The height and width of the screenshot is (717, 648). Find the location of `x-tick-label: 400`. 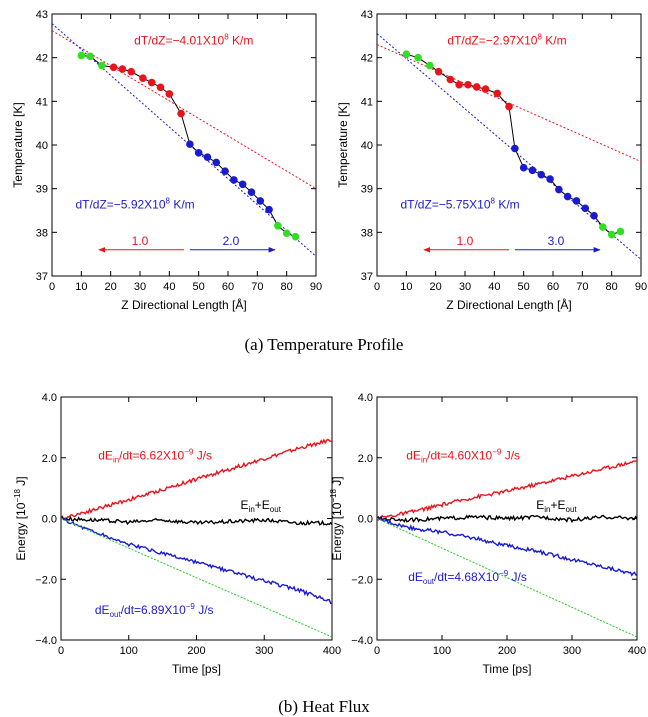

x-tick-label: 400 is located at coordinates (332, 651).